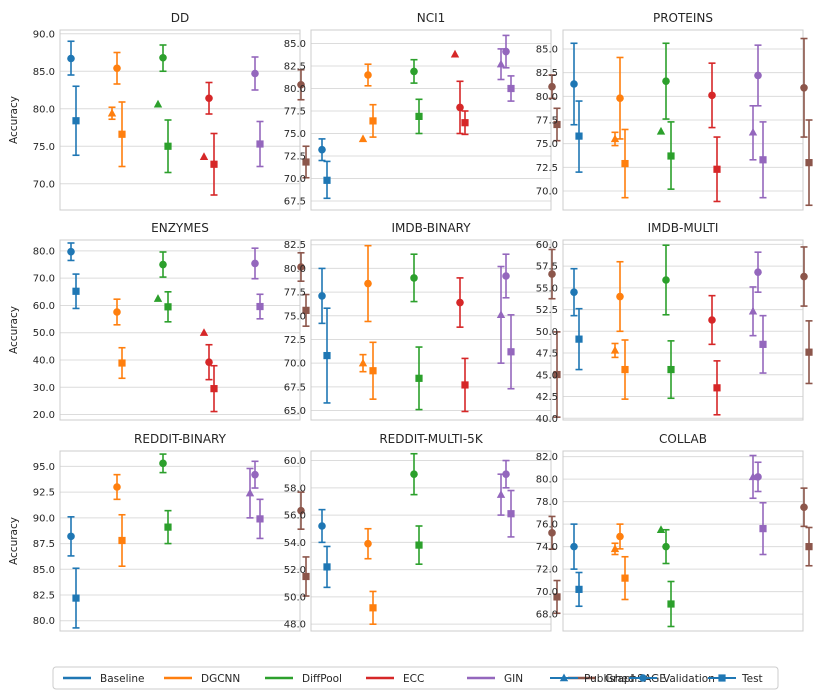 This screenshot has height=692, width=830. I want to click on y-tick-label-5-6: 55.0, so click(547, 288).